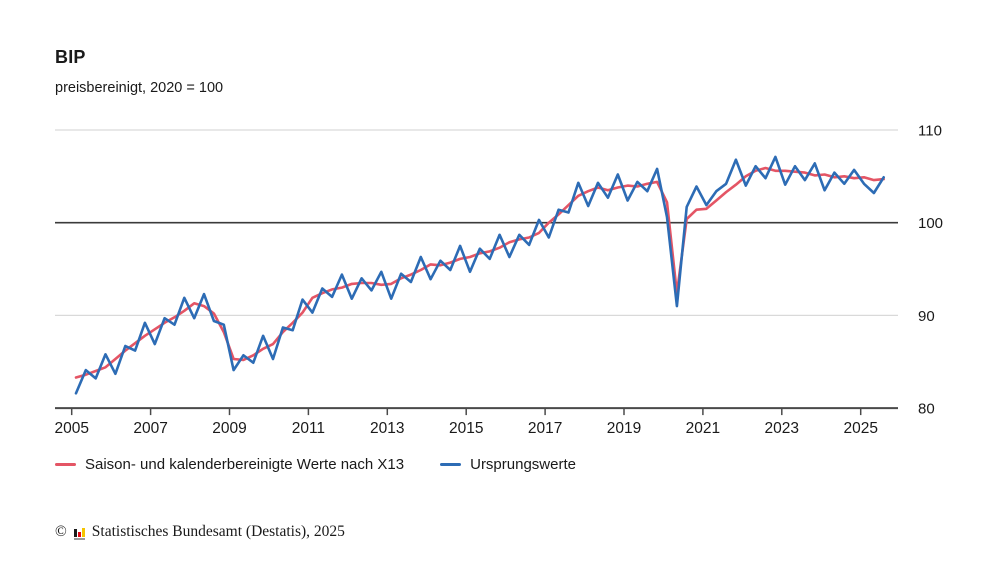 The image size is (1000, 563). I want to click on y-axis-tick-label: 80, so click(926, 409).